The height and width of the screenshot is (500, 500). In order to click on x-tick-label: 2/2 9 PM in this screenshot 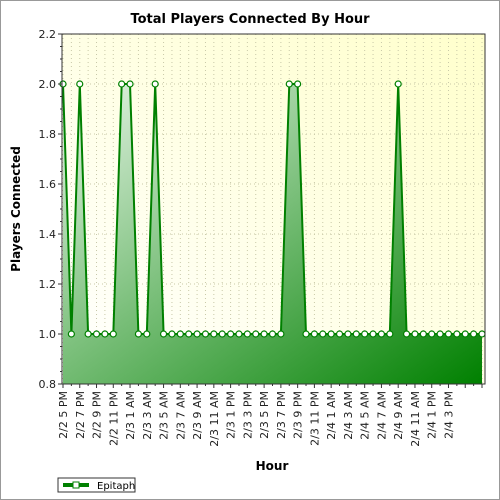, I will do `click(97, 415)`.